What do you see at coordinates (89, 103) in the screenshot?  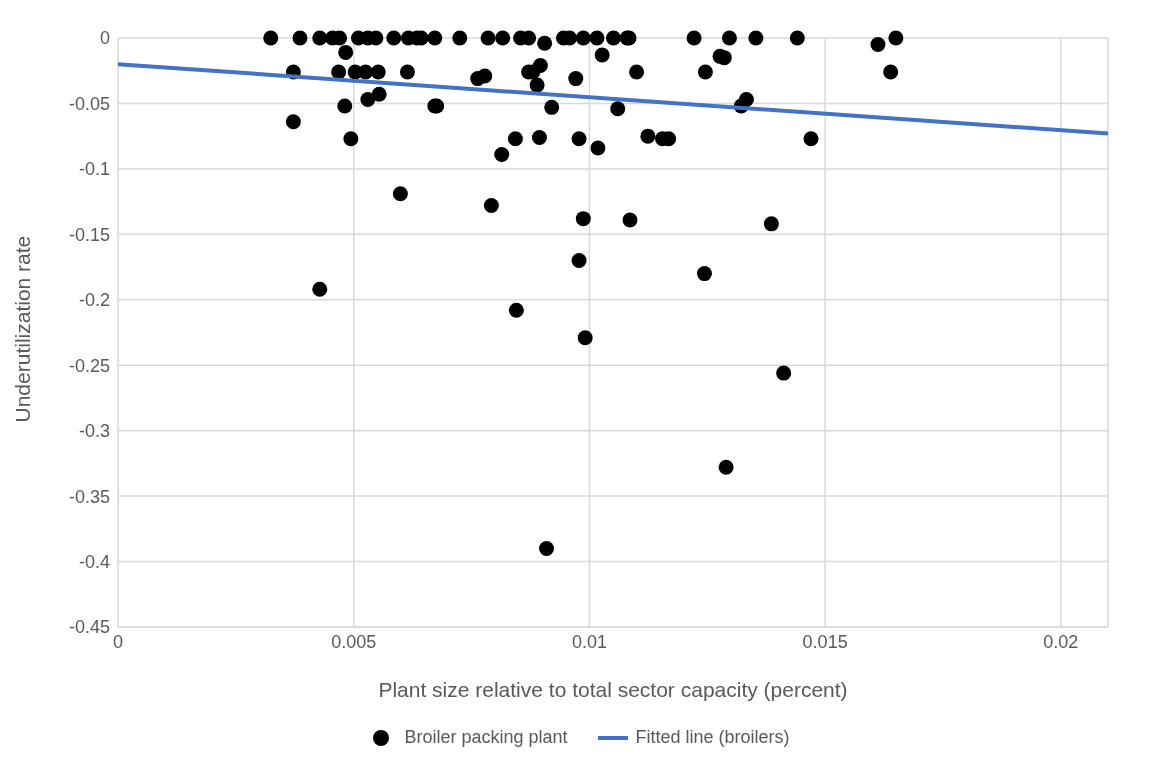 I see `y-tick-label: -0.05` at bounding box center [89, 103].